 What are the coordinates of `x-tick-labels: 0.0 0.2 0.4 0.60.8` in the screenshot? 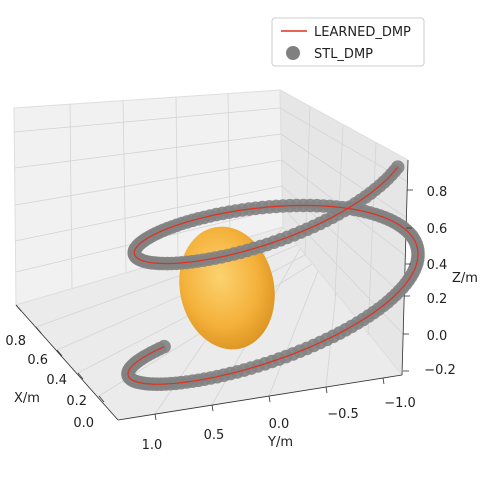 It's located at (55, 367).